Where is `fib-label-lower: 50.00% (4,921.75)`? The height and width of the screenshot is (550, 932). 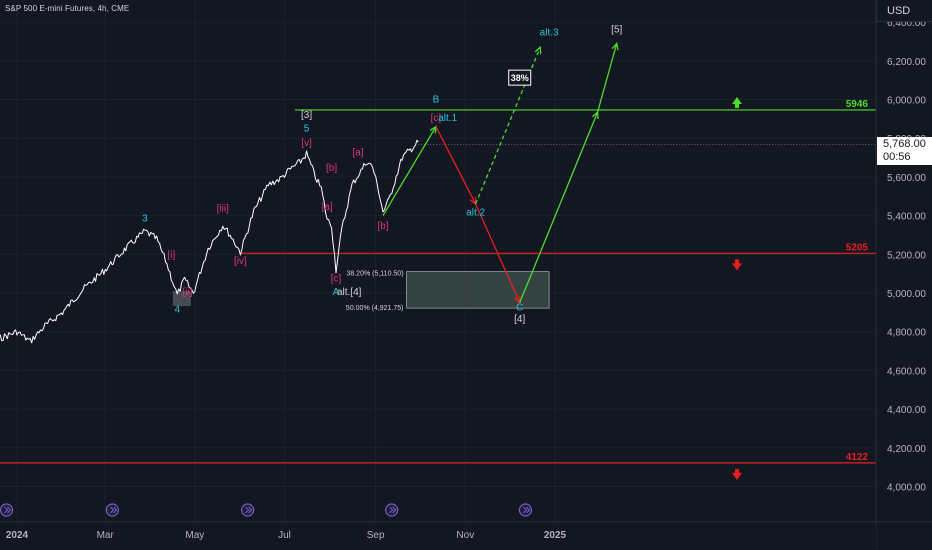
fib-label-lower: 50.00% (4,921.75) is located at coordinates (375, 308).